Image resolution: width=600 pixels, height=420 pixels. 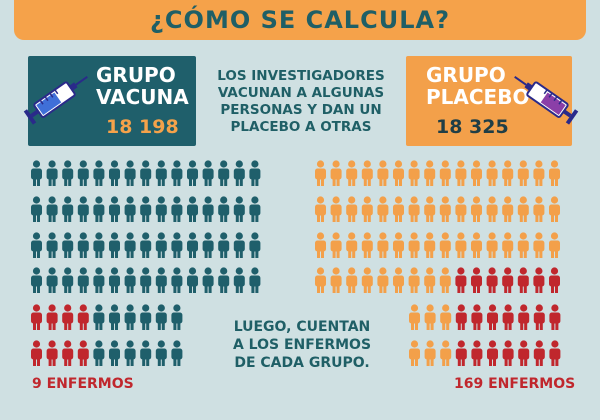 What do you see at coordinates (142, 97) in the screenshot?
I see `vacuna-title-line2: VACUNA` at bounding box center [142, 97].